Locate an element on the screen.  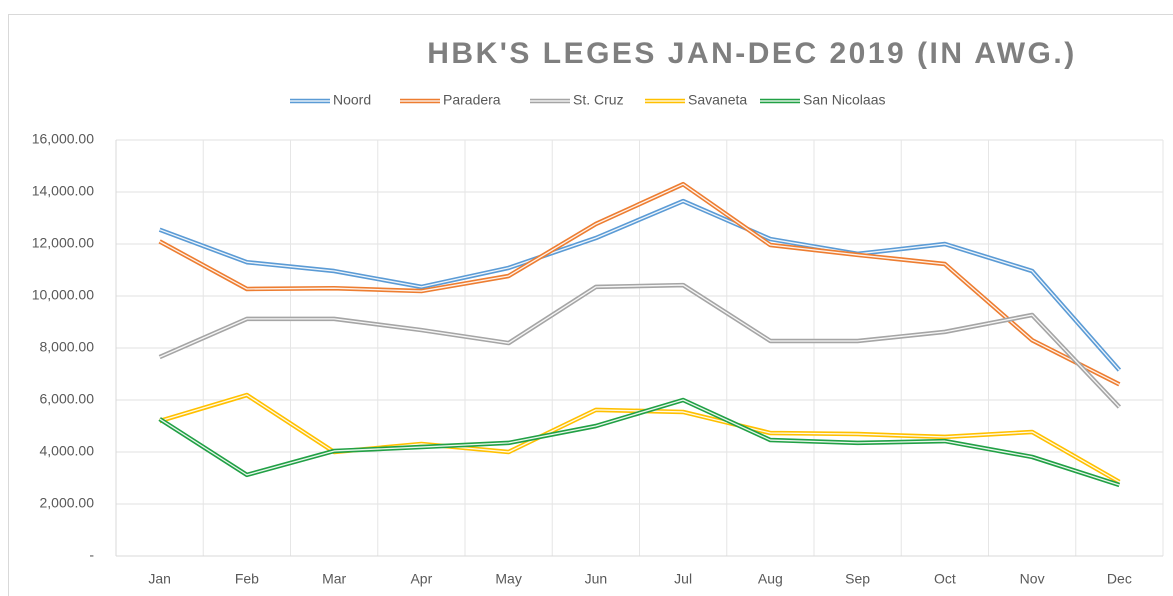
y-tick-label: 14,000.00 is located at coordinates (63, 191).